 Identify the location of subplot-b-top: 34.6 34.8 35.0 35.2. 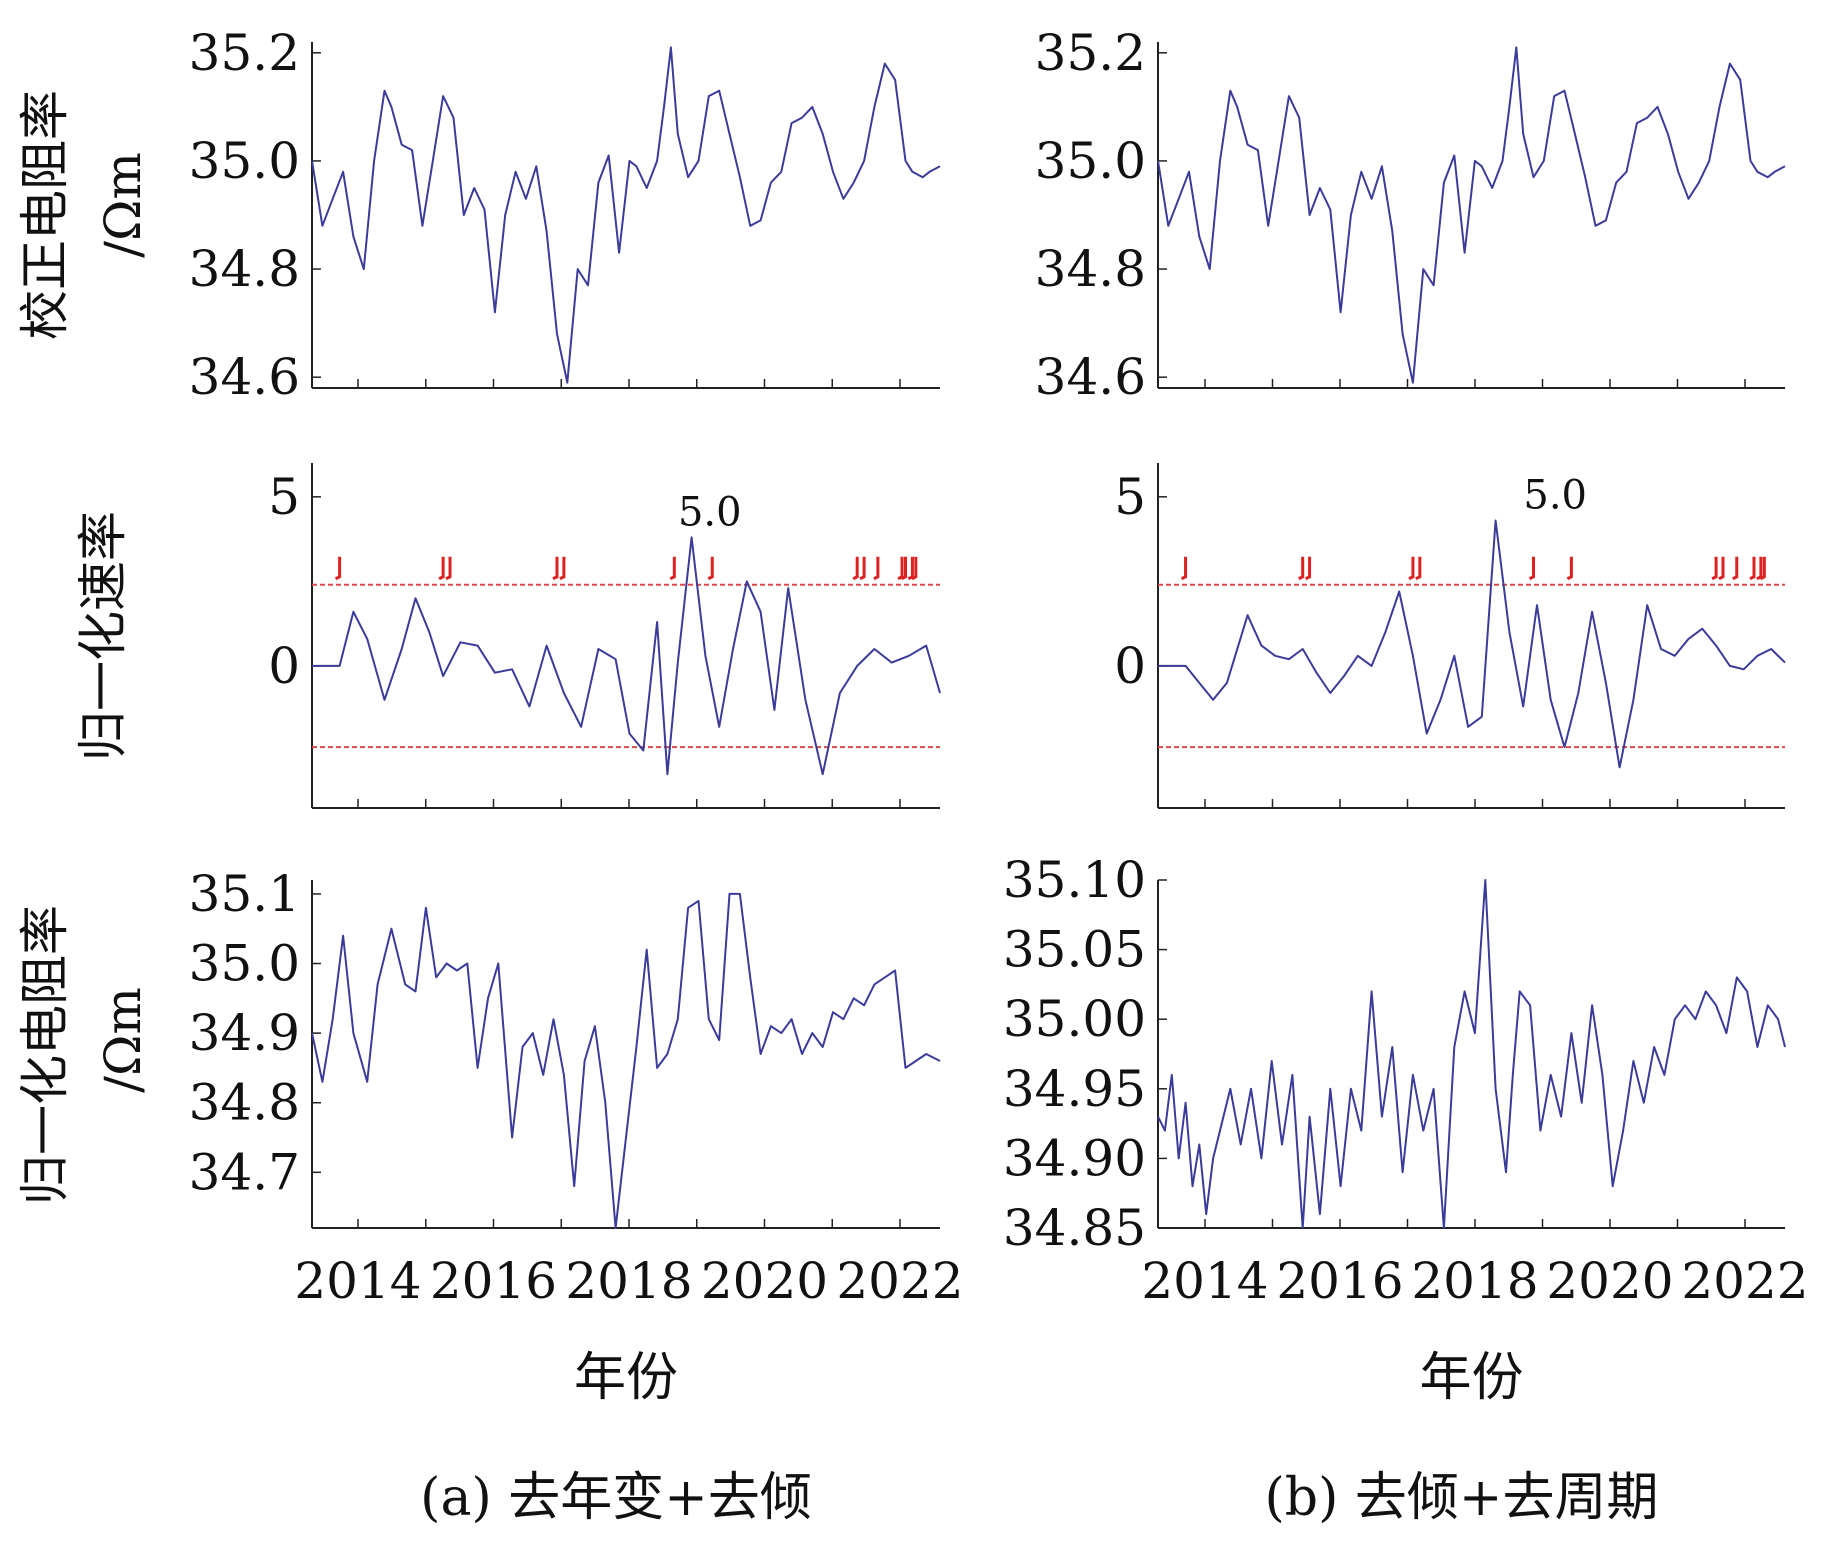
(1410, 215).